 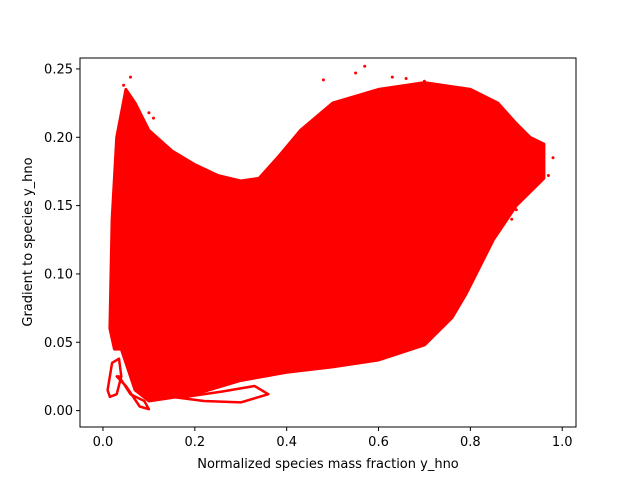 What do you see at coordinates (62, 240) in the screenshot?
I see `y-axis: 0.00 0.05 0.10 0.15 0.20 0.25` at bounding box center [62, 240].